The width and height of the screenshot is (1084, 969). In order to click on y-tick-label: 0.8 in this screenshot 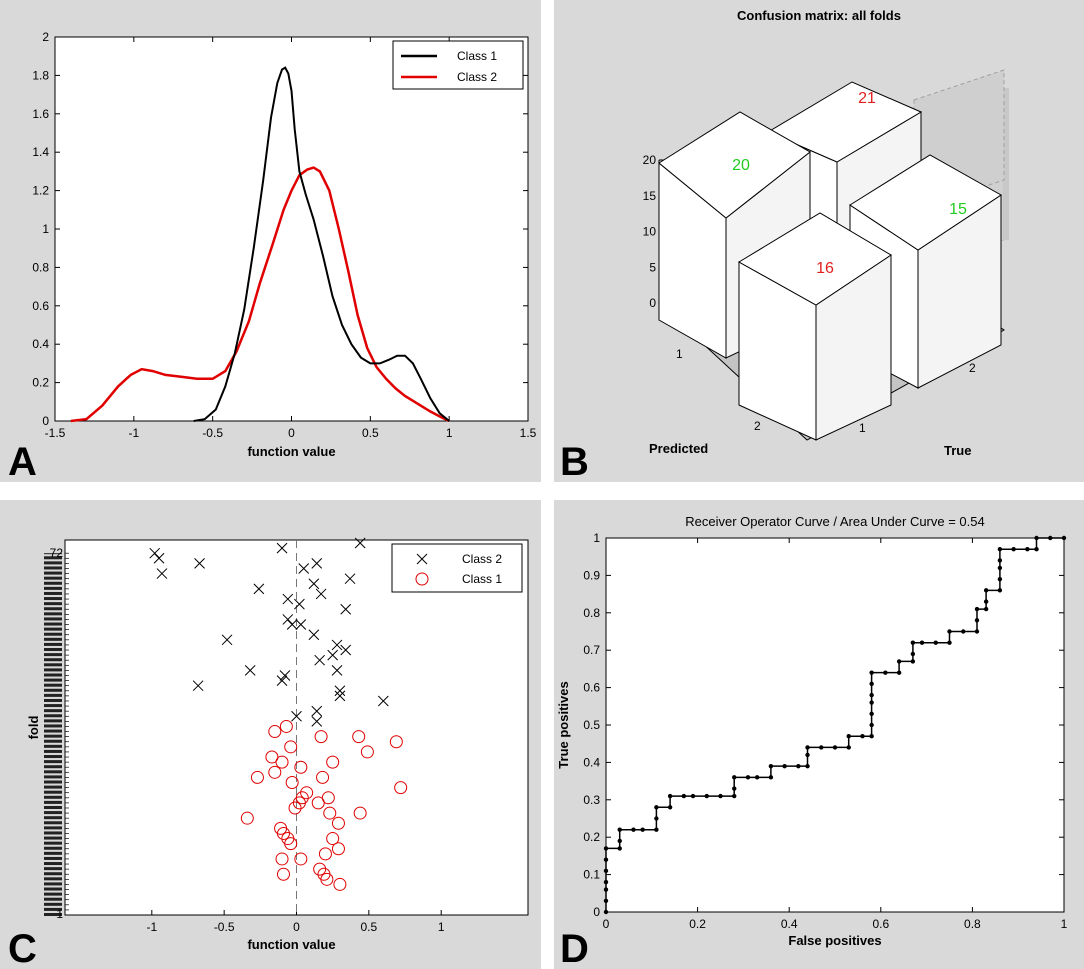, I will do `click(591, 613)`.